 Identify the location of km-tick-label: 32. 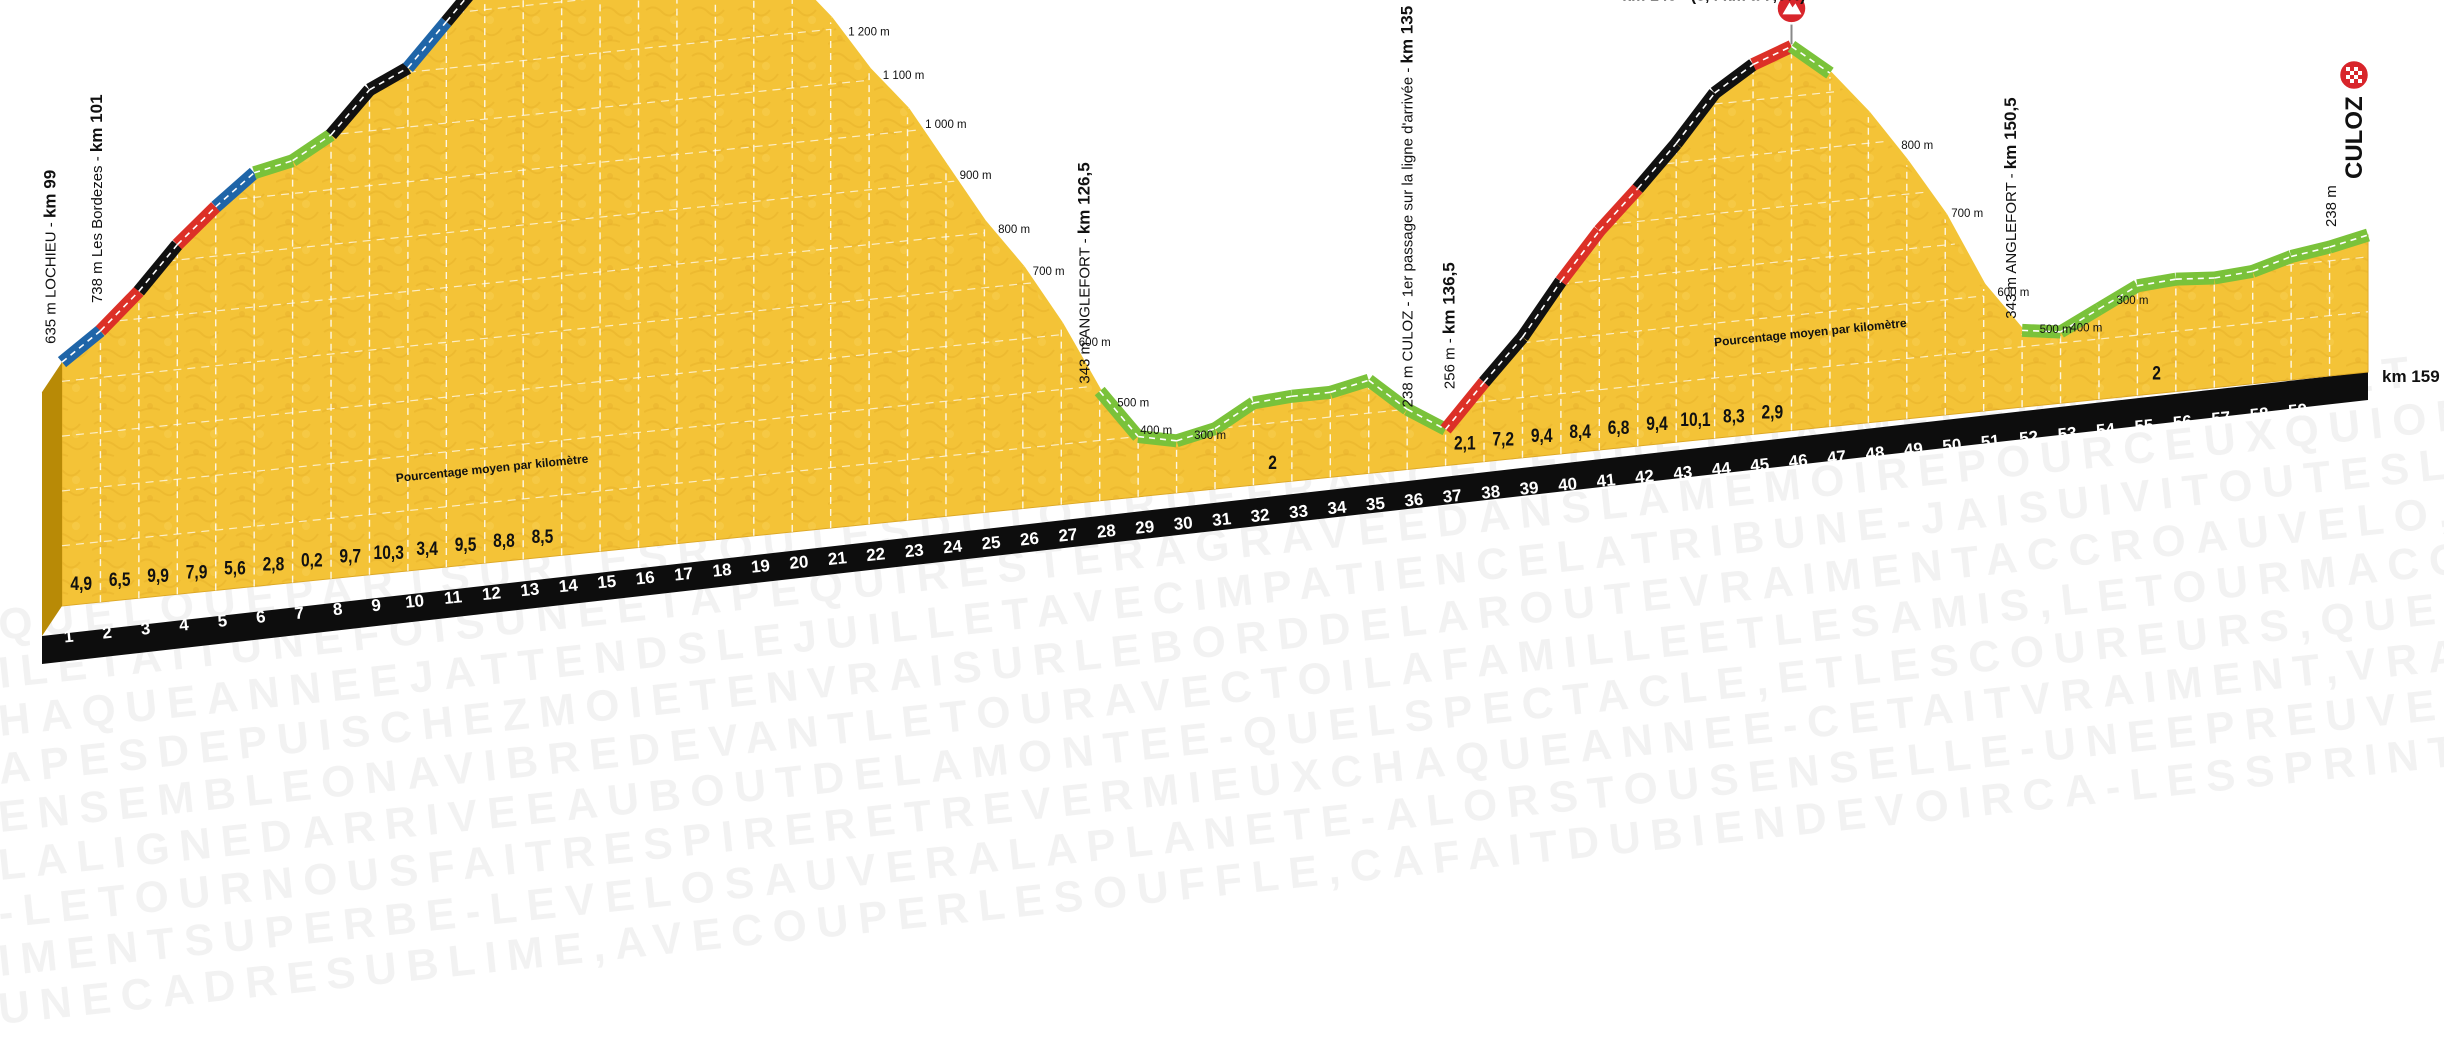
(1260, 515).